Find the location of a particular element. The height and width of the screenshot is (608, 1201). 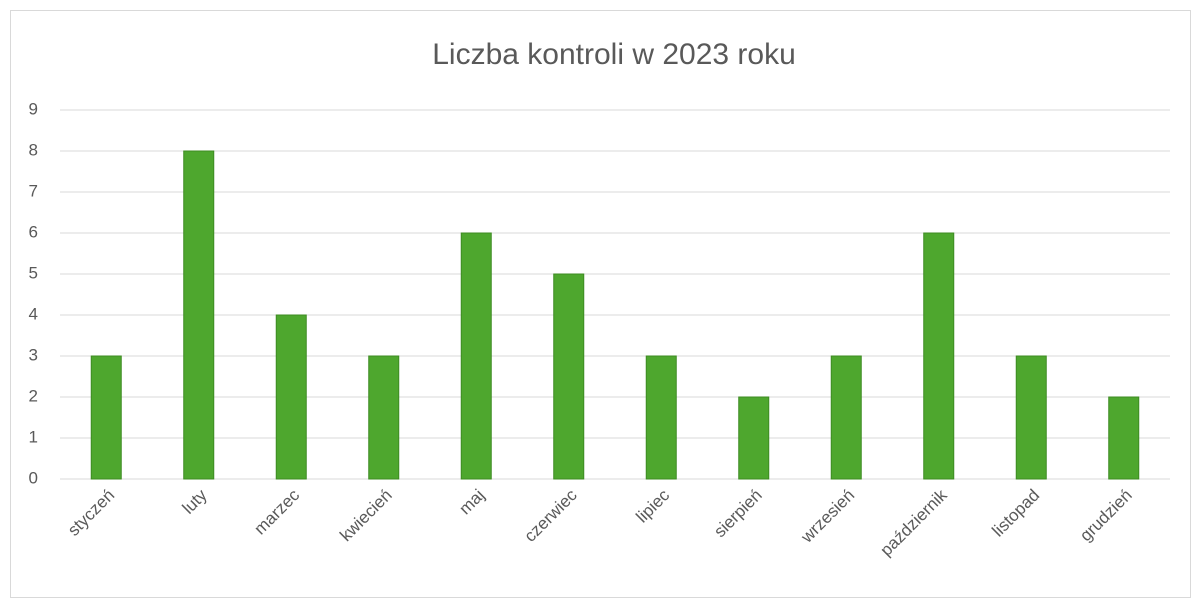

y-tick-label: 2 is located at coordinates (33, 395).